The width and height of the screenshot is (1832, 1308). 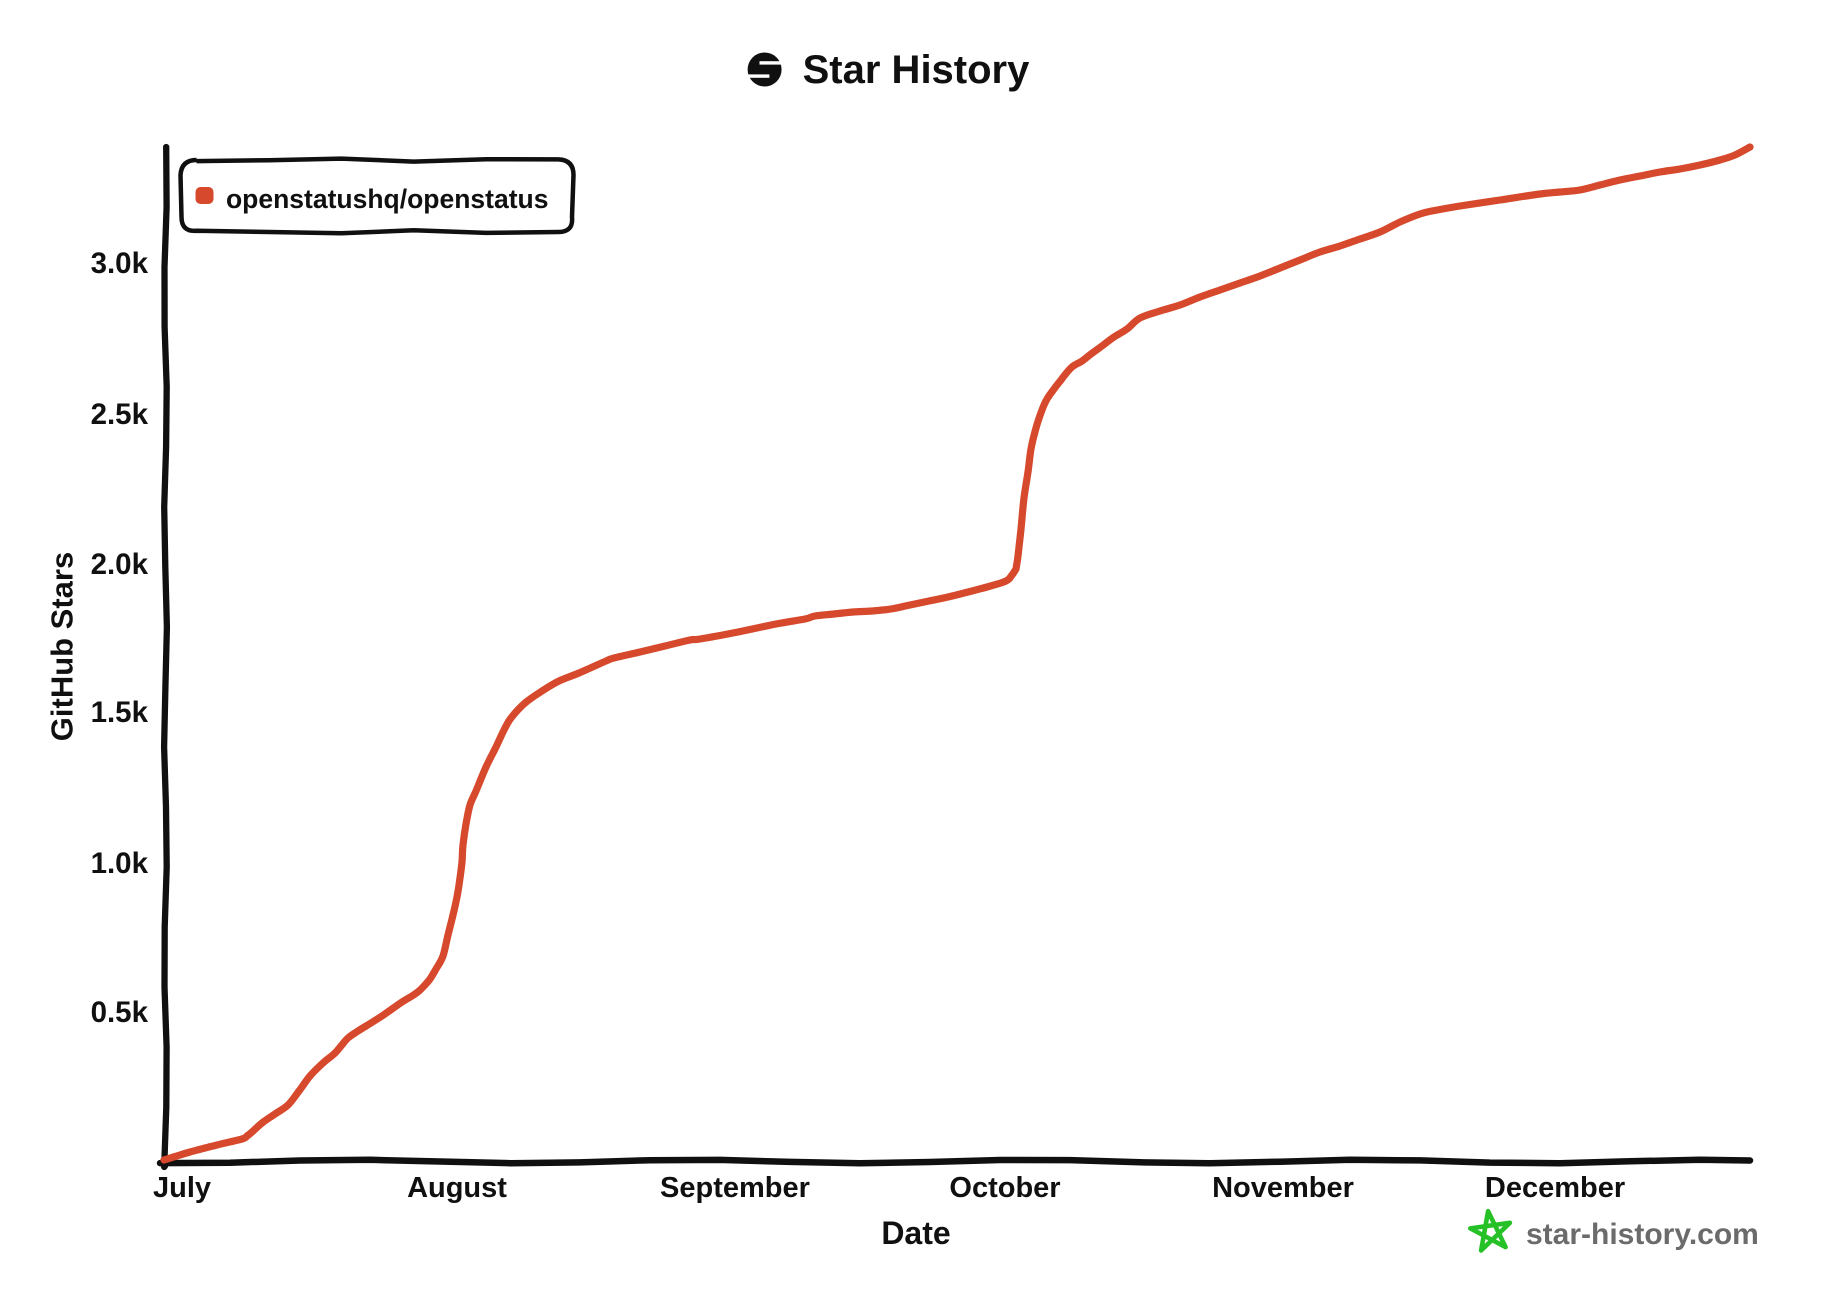 I want to click on svg-text: GitHub Stars, so click(x=62, y=646).